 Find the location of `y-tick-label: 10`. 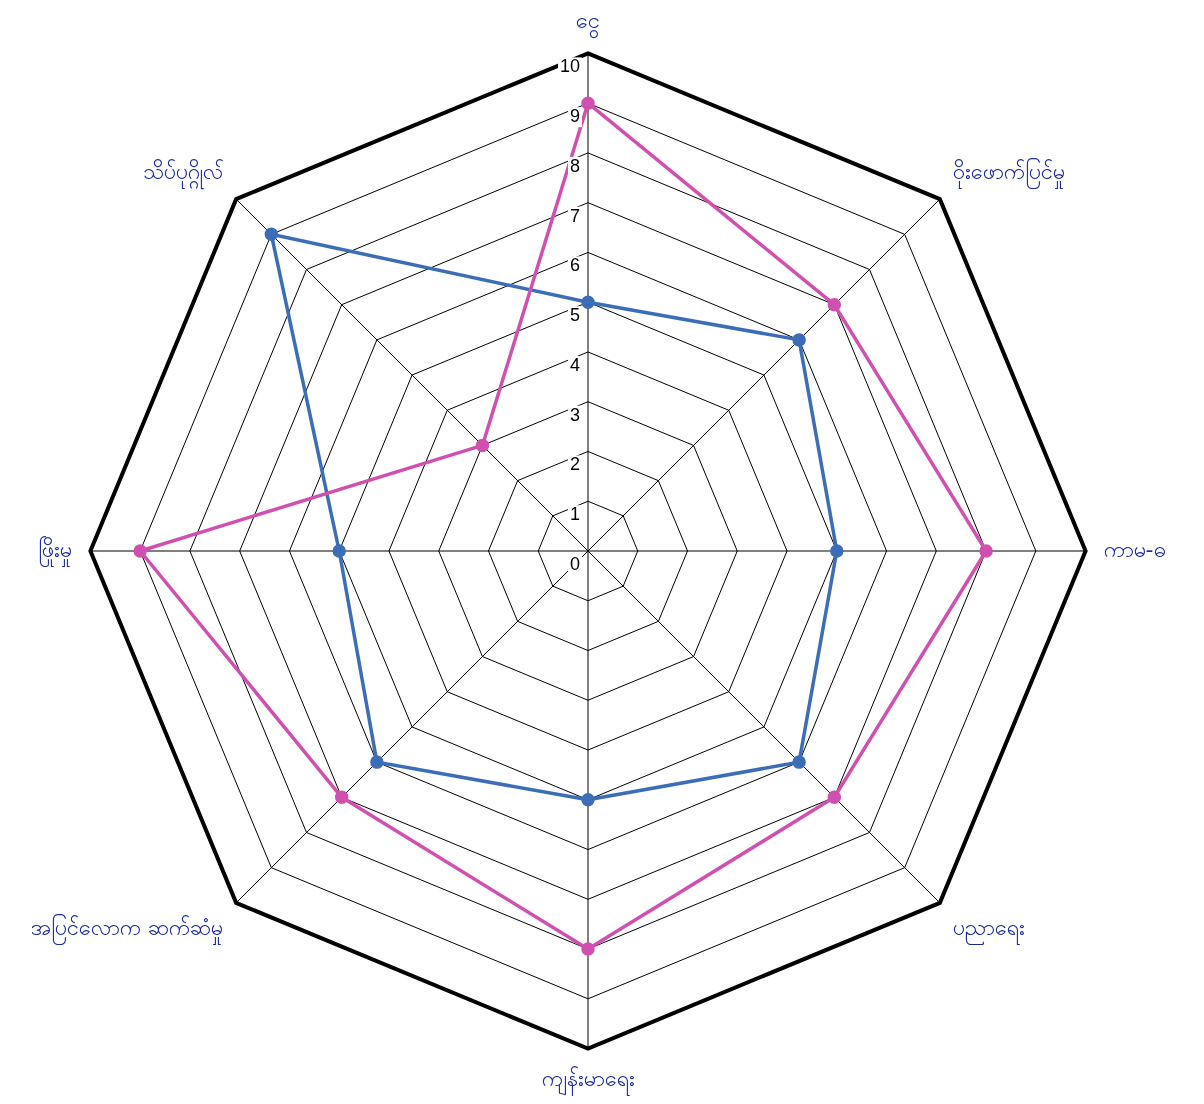

y-tick-label: 10 is located at coordinates (569, 66).